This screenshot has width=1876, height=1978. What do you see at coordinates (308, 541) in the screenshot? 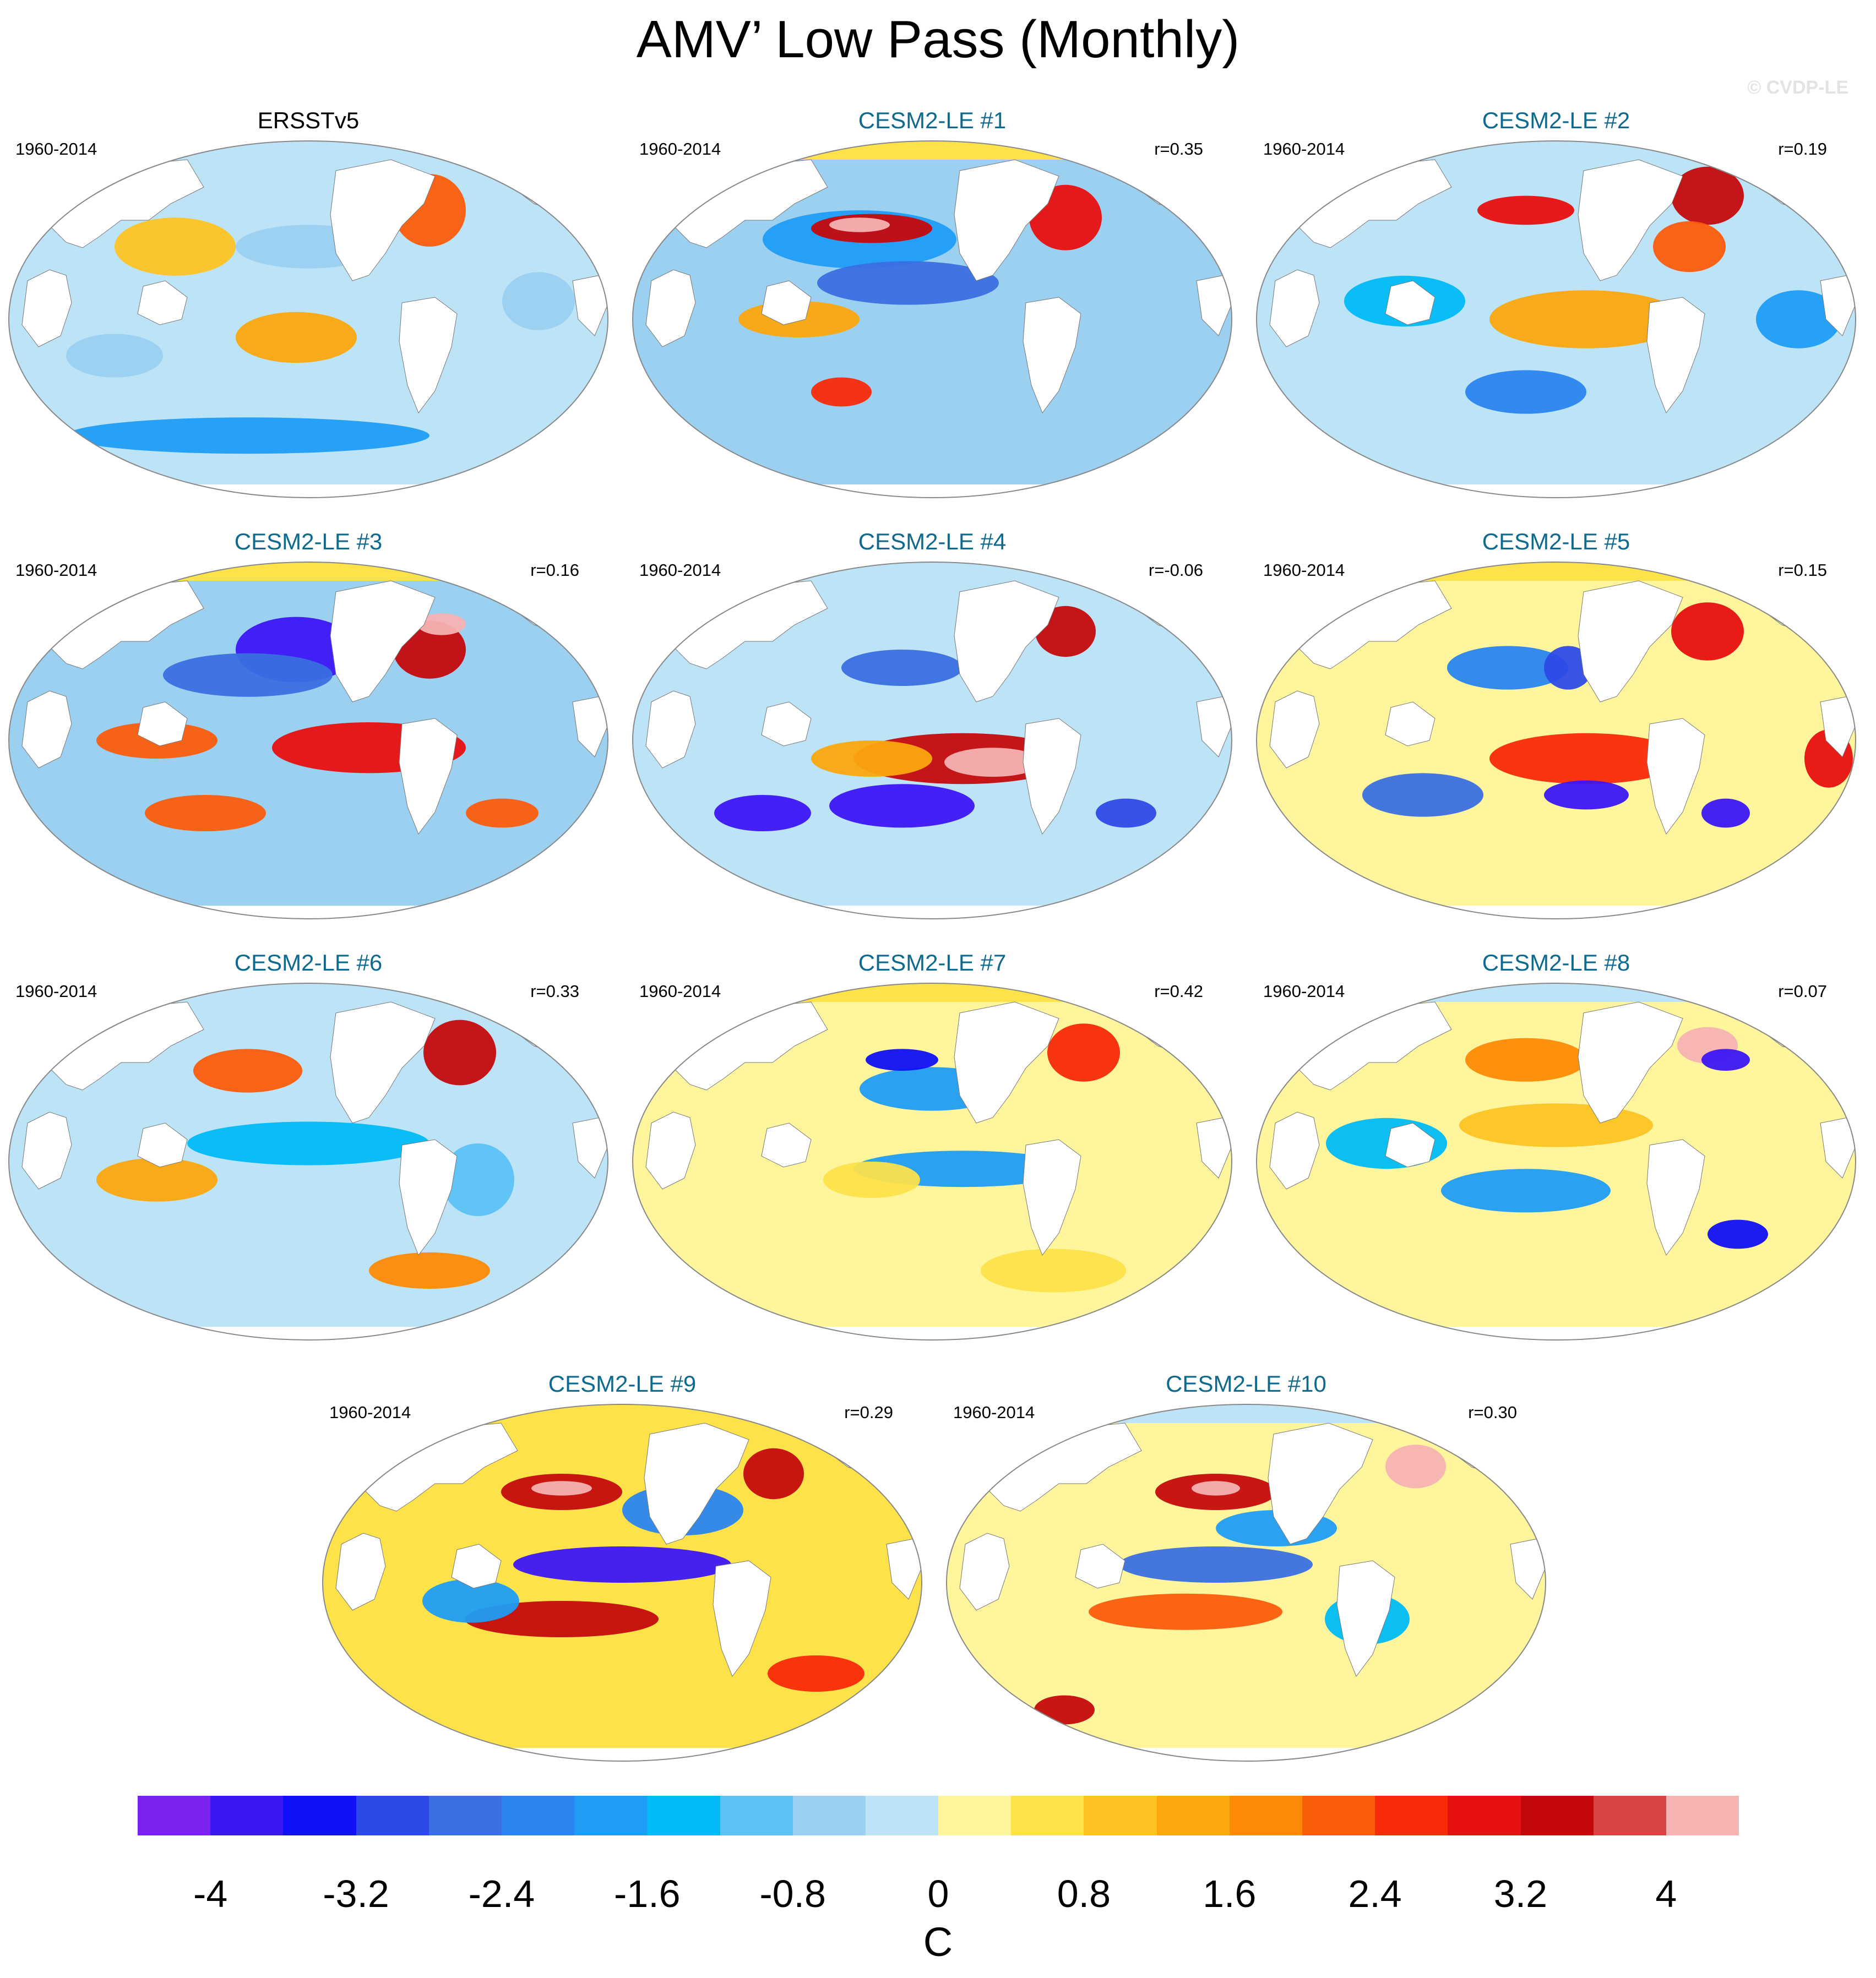
I see `panel-title: CESM2-LE #3` at bounding box center [308, 541].